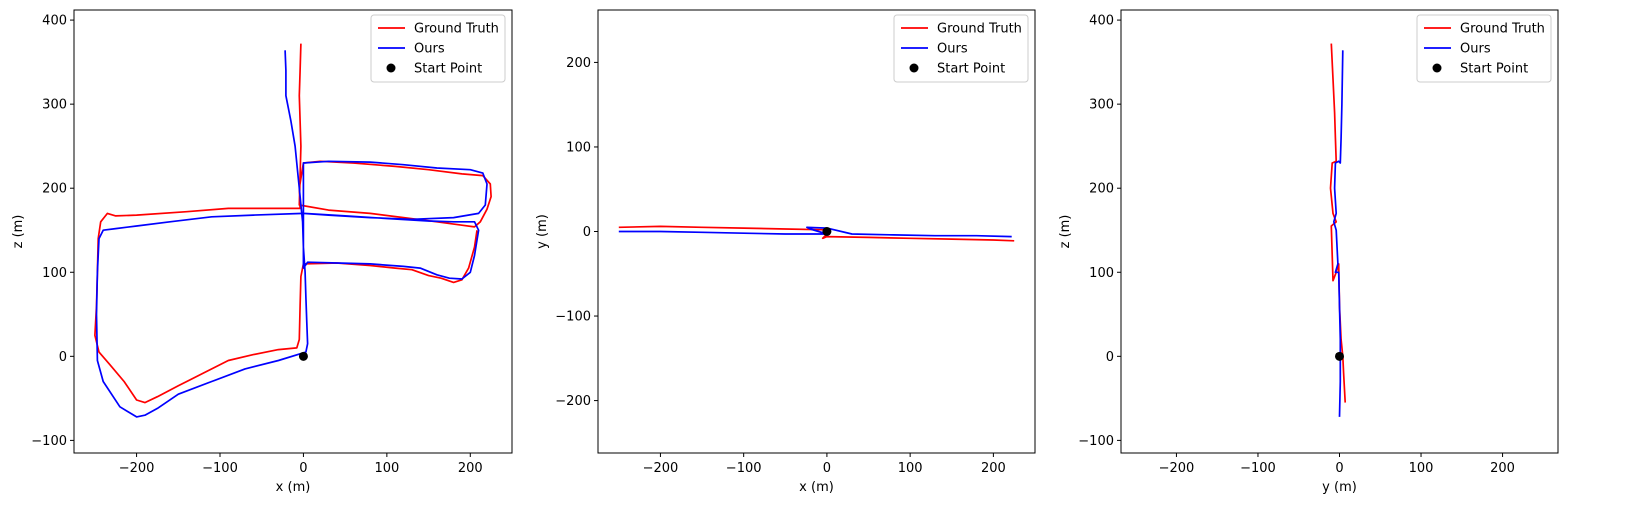 The height and width of the screenshot is (525, 1637). Describe the element at coordinates (542, 231) in the screenshot. I see `y-axis-label: y (m)` at that location.